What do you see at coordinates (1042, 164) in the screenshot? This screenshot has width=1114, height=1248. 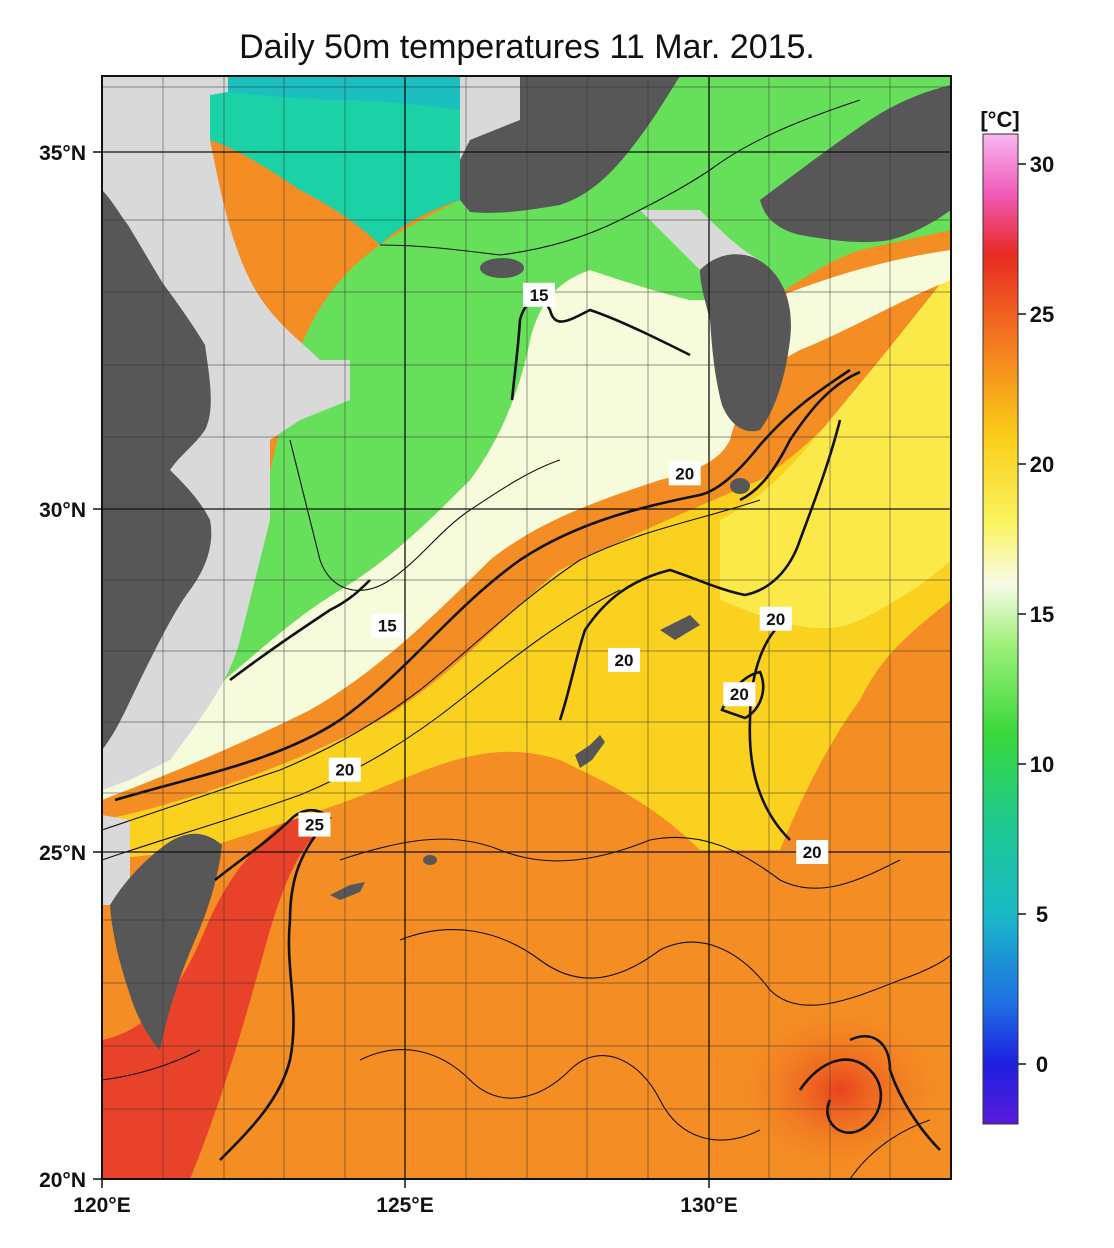 I see `colorbar-tick-label: 30` at bounding box center [1042, 164].